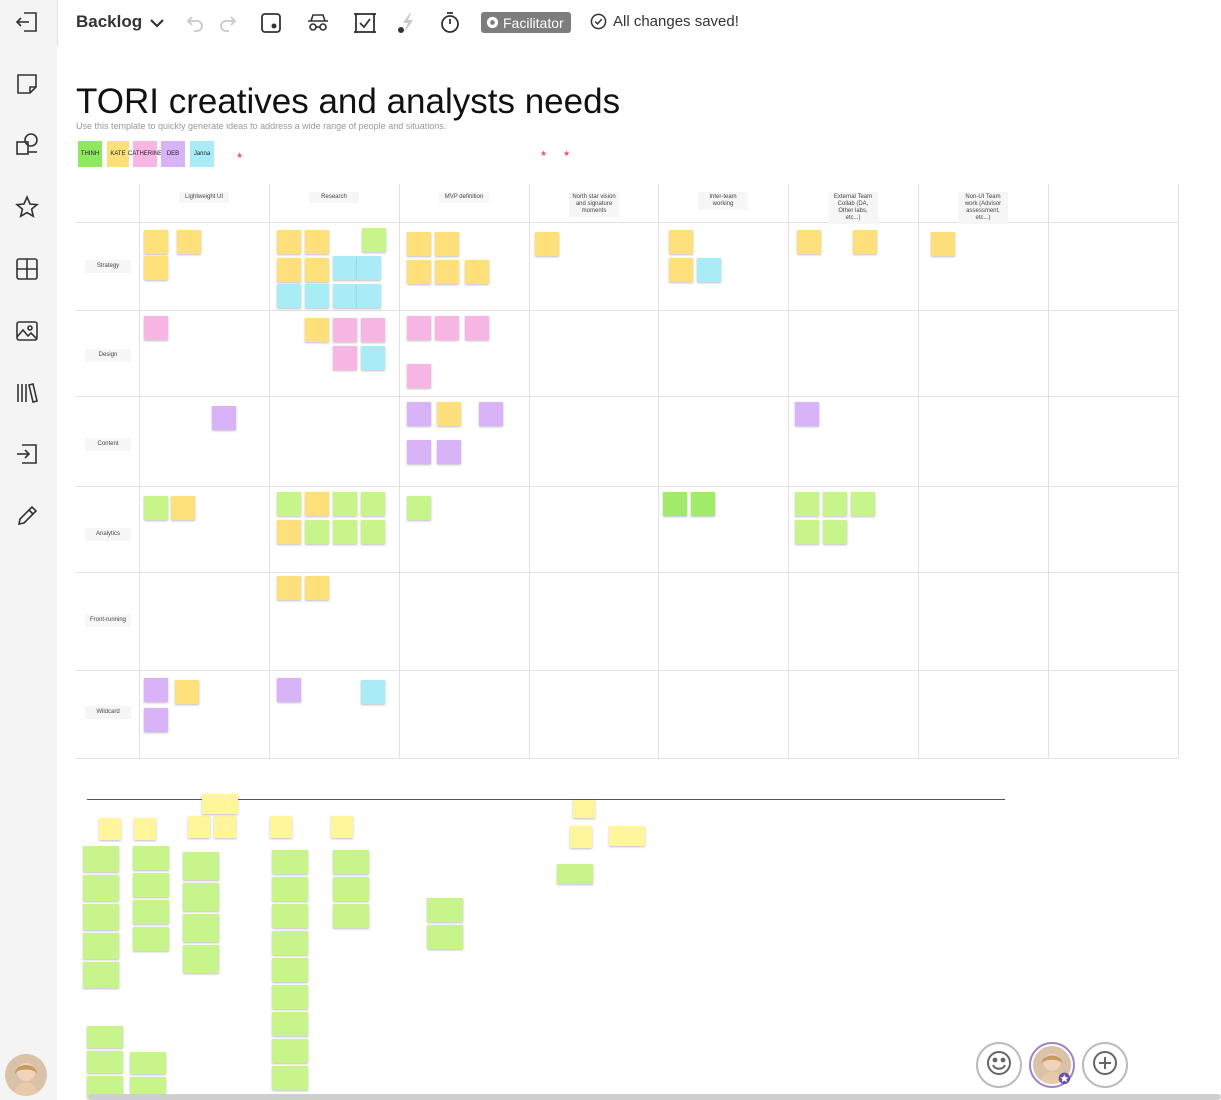  What do you see at coordinates (27, 269) in the screenshot?
I see `grid-icon` at bounding box center [27, 269].